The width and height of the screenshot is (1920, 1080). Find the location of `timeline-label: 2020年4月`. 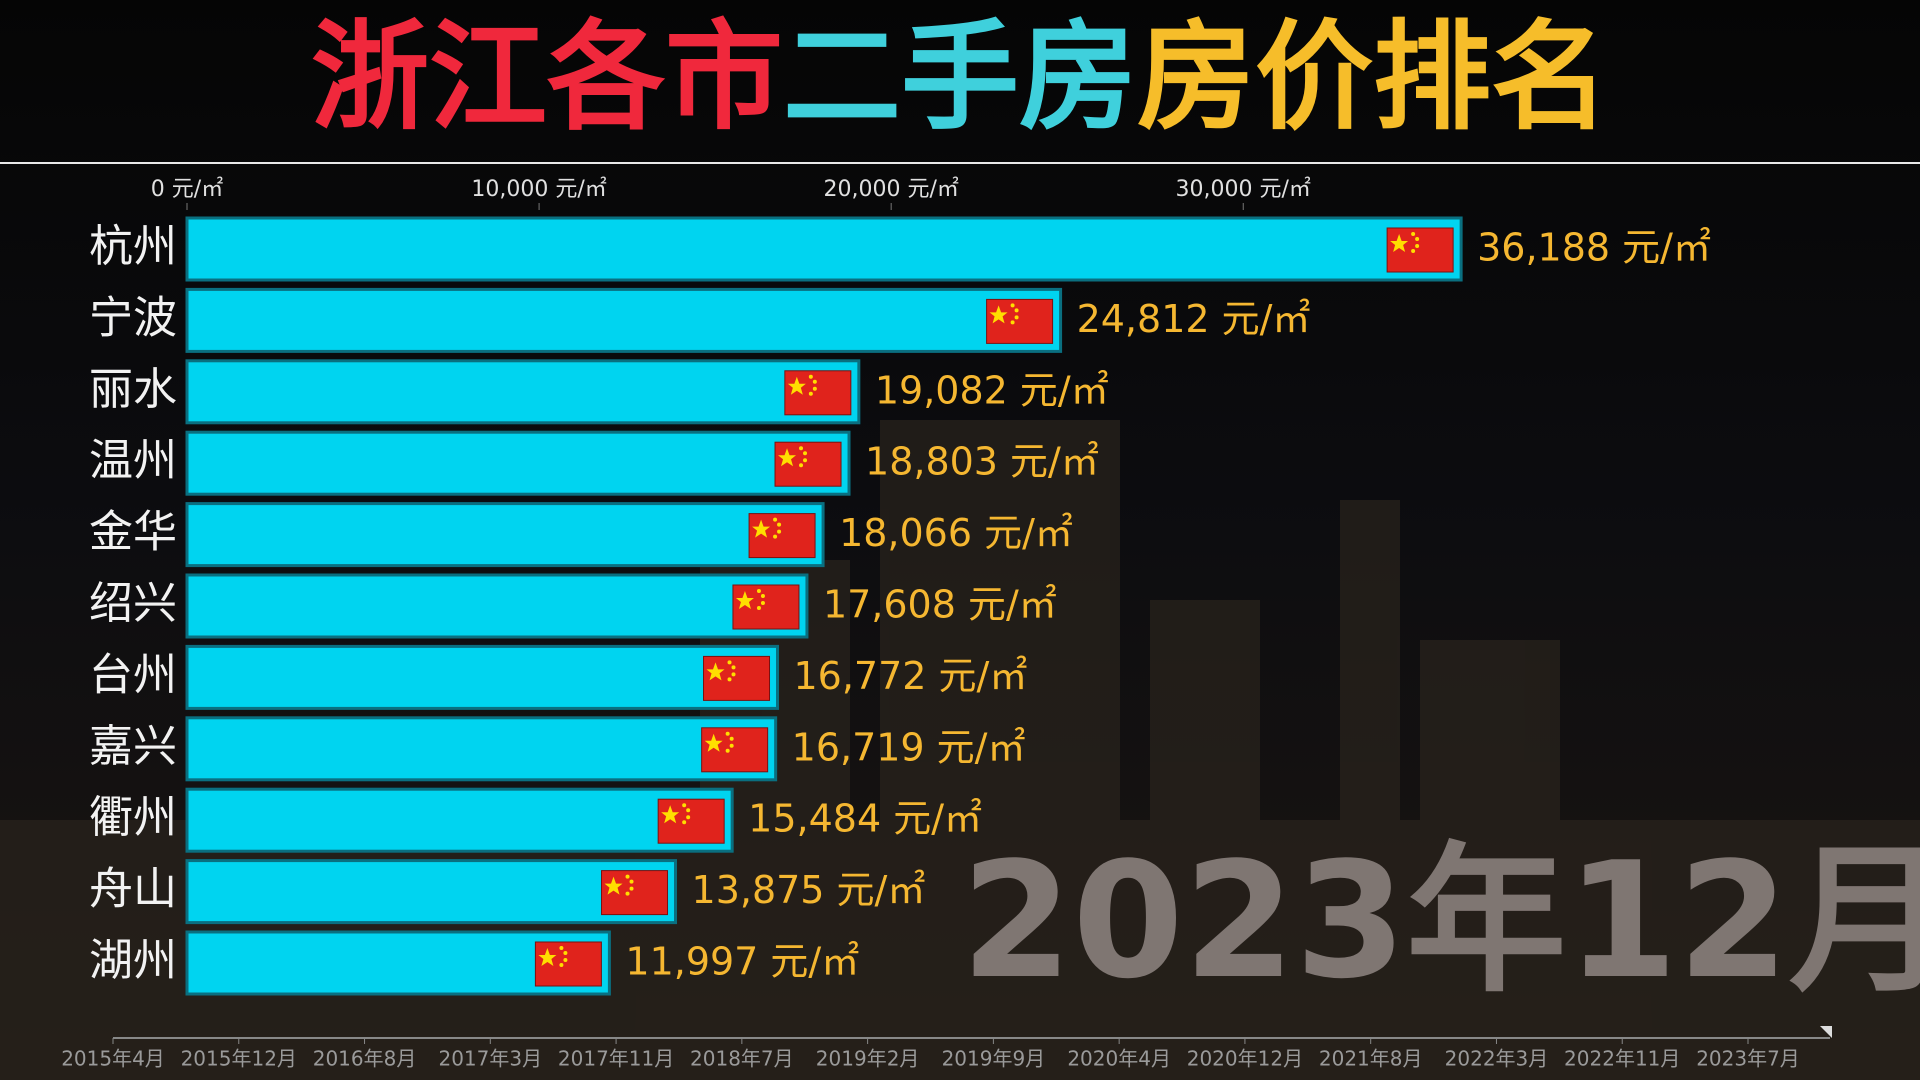

timeline-label: 2020年4月 is located at coordinates (1119, 1059).